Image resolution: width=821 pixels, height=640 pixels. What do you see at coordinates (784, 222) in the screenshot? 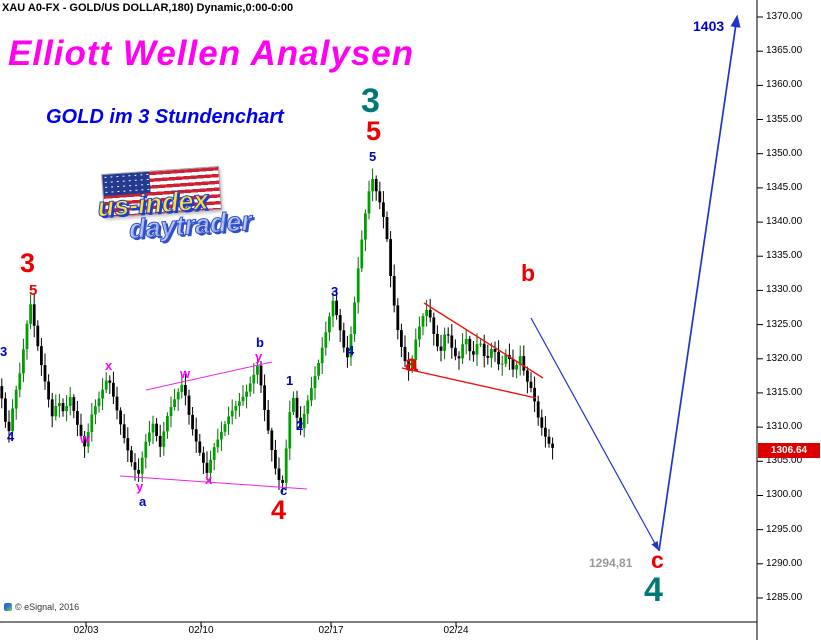
I see `price-axis-label: 1340.00` at bounding box center [784, 222].